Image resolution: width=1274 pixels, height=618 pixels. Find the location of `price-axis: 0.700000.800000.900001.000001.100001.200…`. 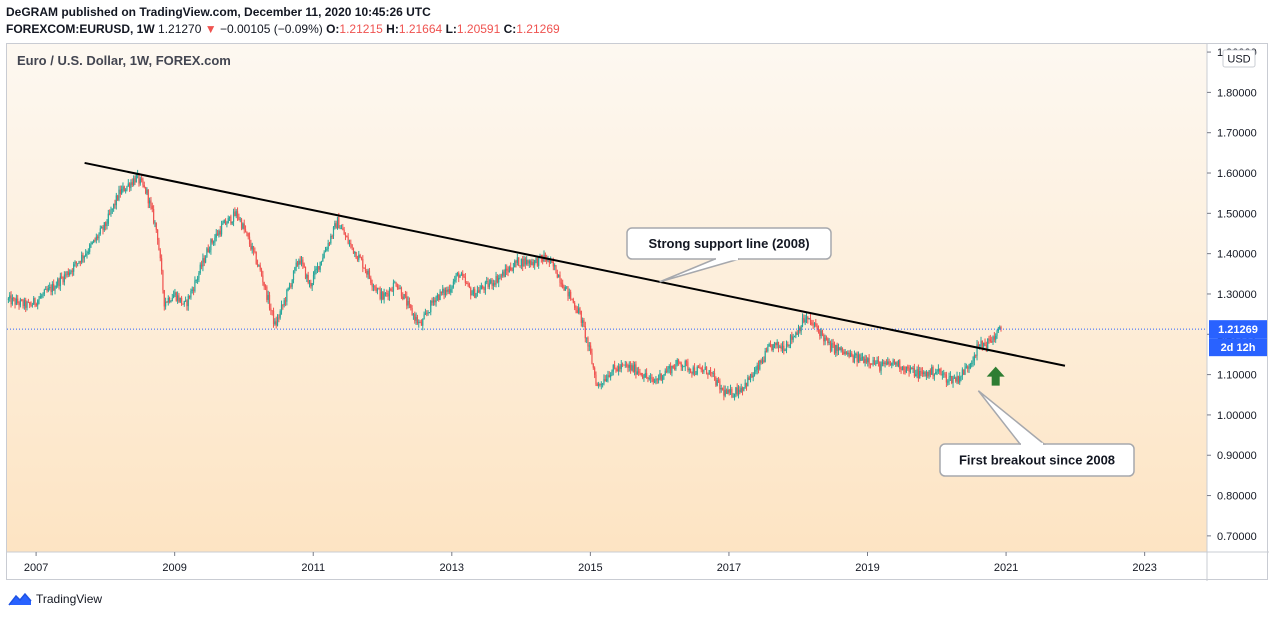

price-axis: 0.700000.800000.900001.000001.100001.200… is located at coordinates (1232, 295).